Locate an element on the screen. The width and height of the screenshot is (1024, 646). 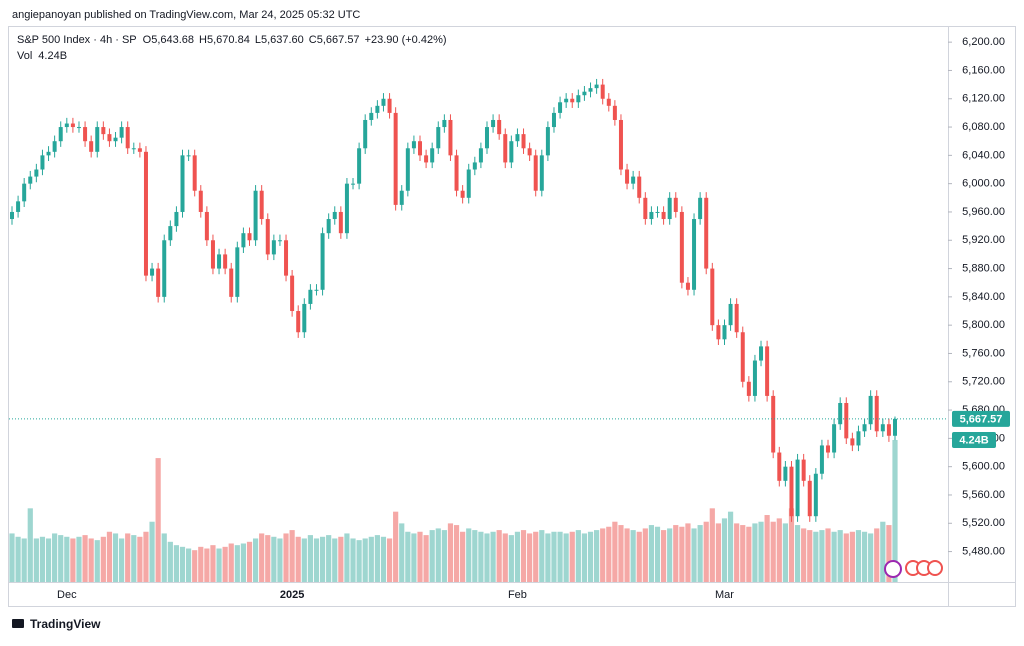
volume-value: 4.24B is located at coordinates (52, 56).